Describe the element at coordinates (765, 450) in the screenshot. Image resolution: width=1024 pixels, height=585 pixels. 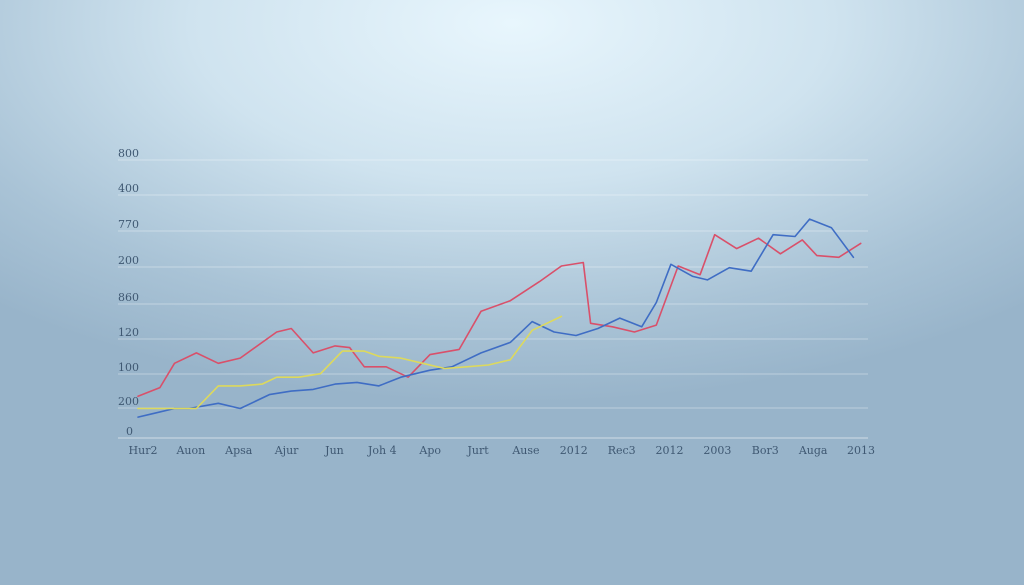
I see `x-tick-label: Bor3` at that location.